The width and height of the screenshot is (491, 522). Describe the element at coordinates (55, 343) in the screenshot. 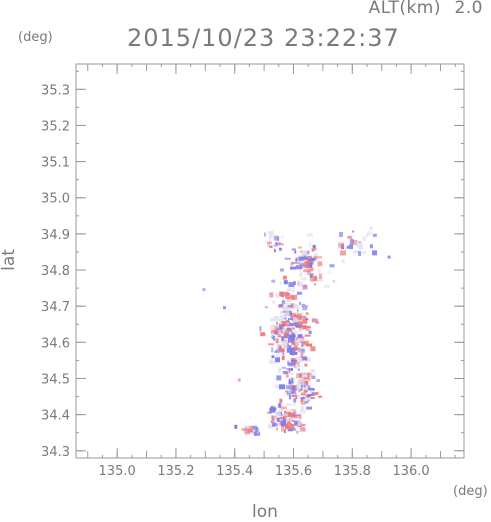

I see `y-tick-label: 34.6` at that location.